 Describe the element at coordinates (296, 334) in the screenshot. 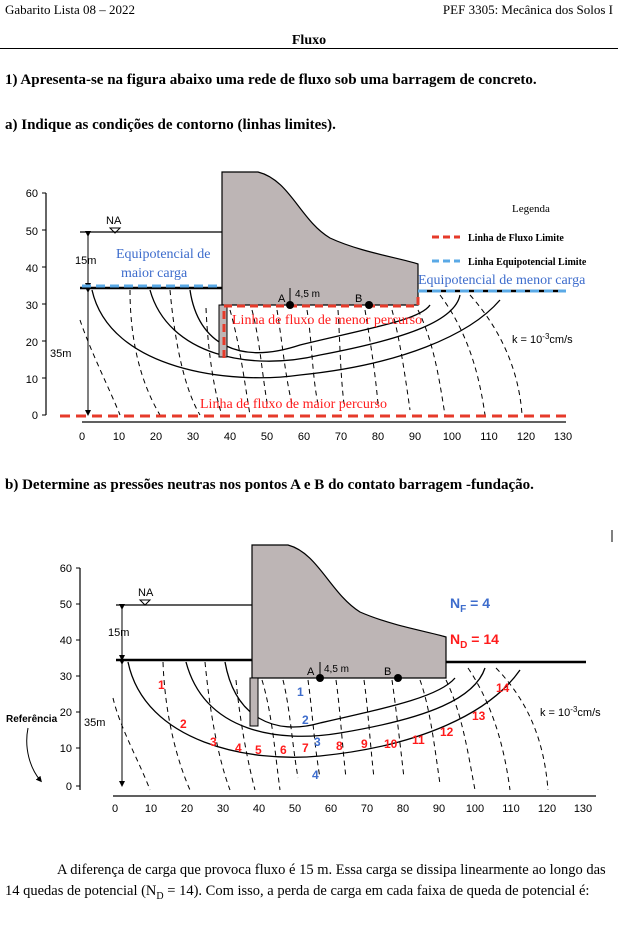

I see `flow-lines` at that location.